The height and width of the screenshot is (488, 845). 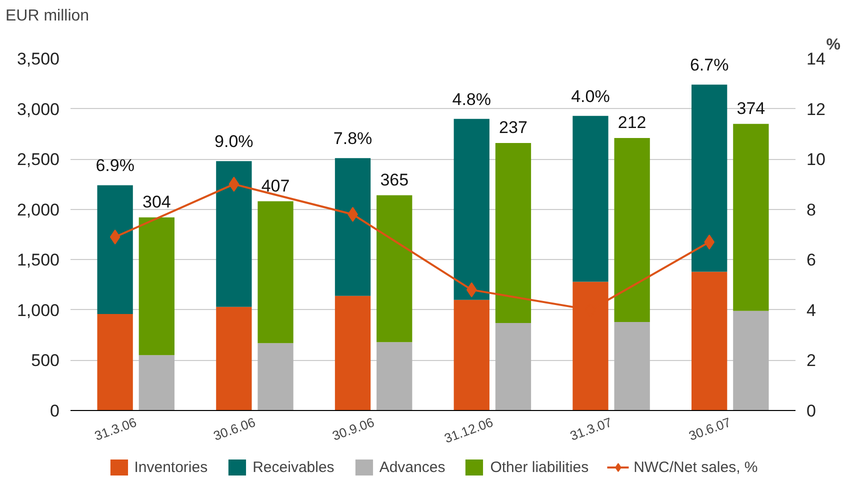 I want to click on y-tick-label: 1,500, so click(x=38, y=260).